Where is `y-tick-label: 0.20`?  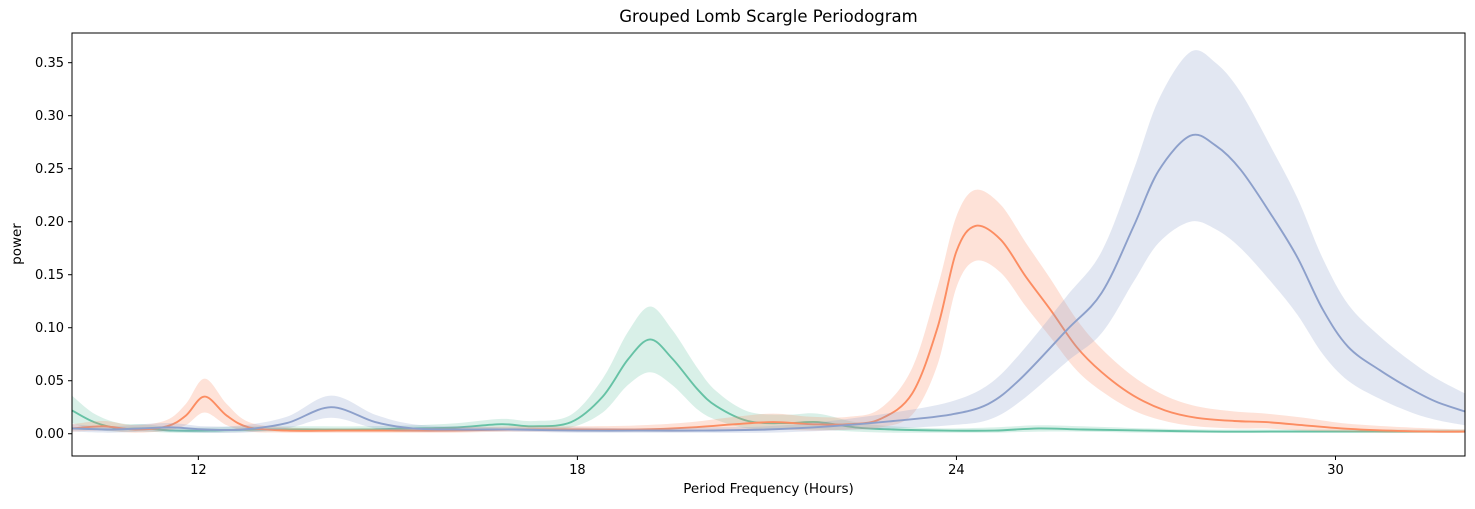 y-tick-label: 0.20 is located at coordinates (49, 222).